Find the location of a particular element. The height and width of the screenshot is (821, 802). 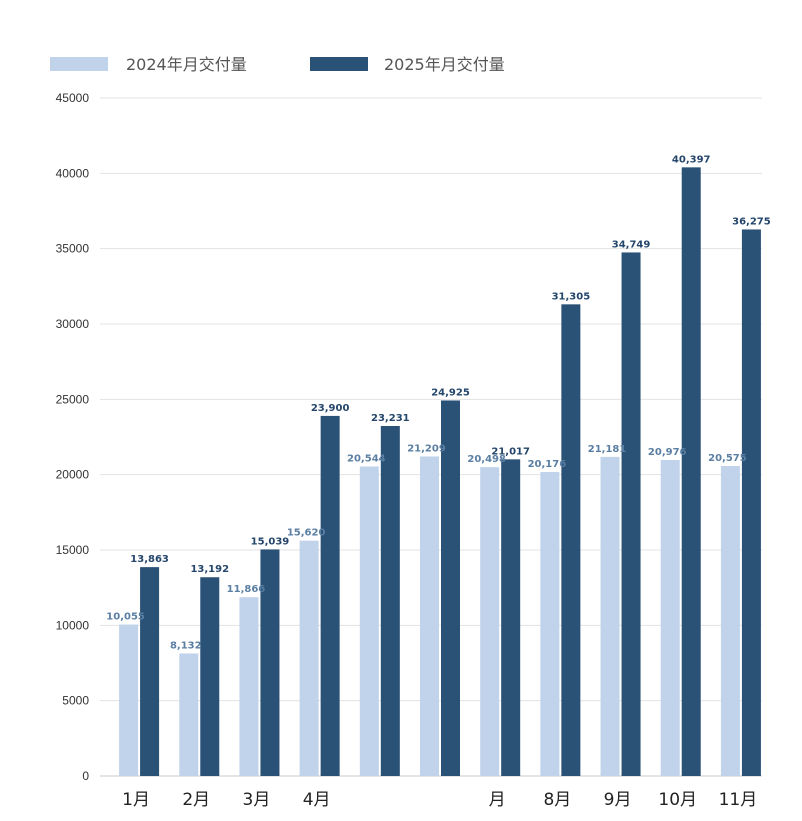

y-tick-label: 15000 is located at coordinates (73, 550).